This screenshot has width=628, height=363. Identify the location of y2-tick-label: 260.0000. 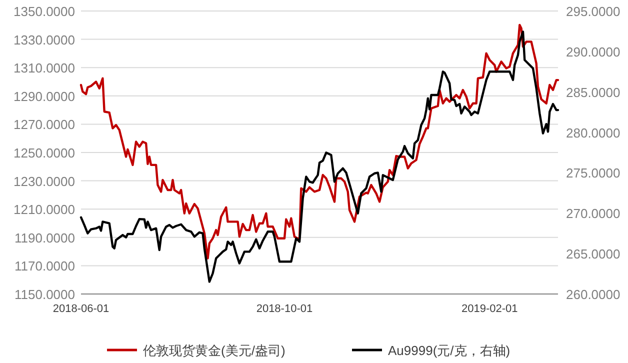
(593, 294).